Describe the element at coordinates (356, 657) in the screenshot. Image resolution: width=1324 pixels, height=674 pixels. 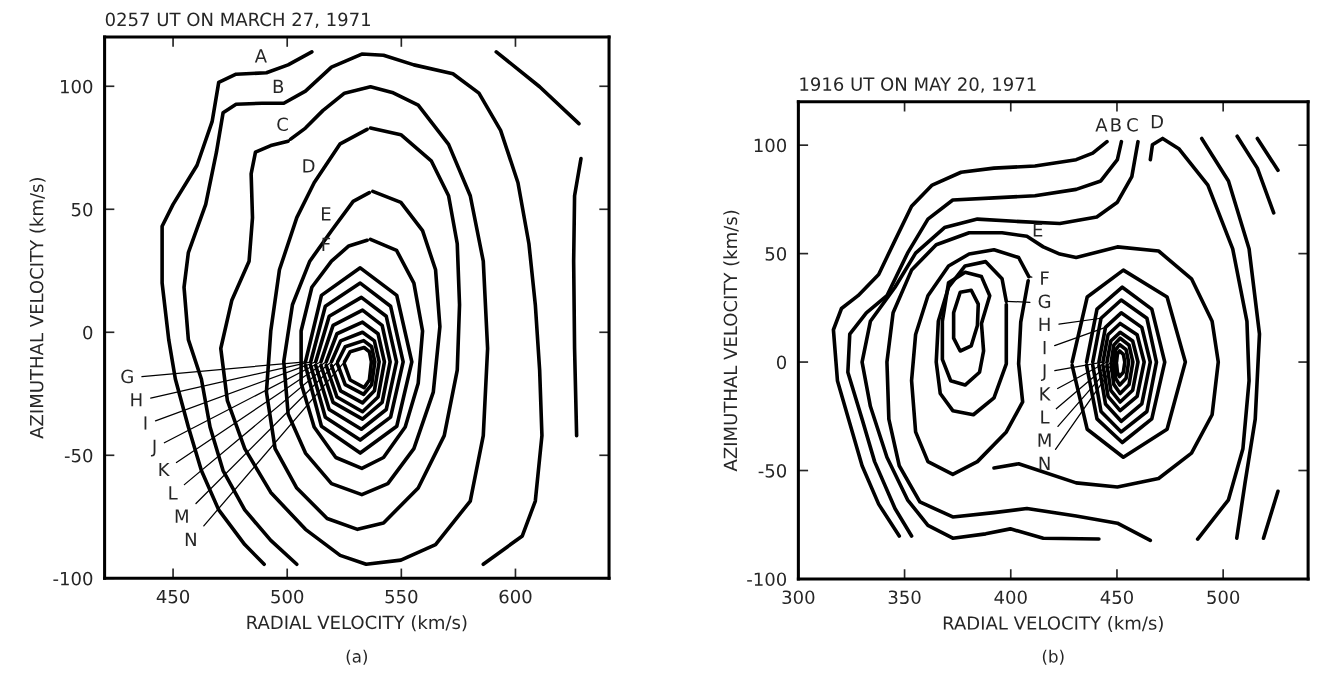
I see `text: (a)` at that location.